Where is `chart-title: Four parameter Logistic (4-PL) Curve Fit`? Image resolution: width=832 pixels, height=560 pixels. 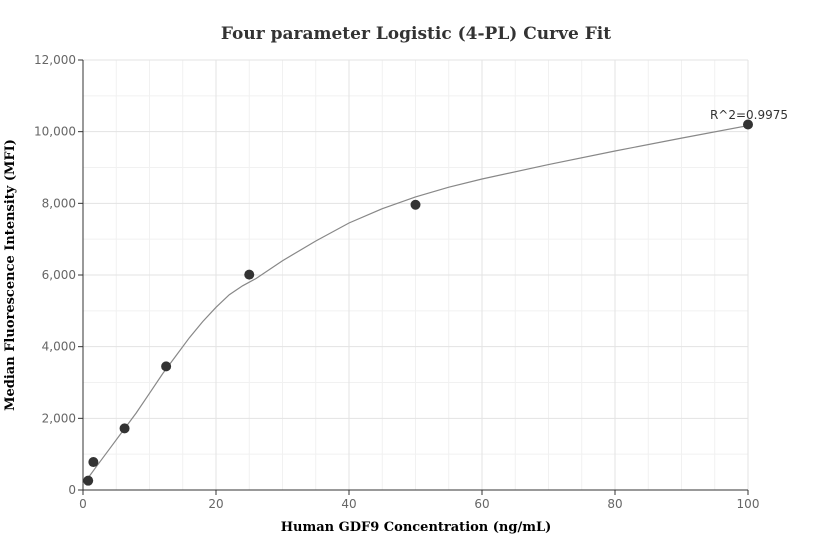 chart-title: Four parameter Logistic (4-PL) Curve Fit is located at coordinates (416, 34).